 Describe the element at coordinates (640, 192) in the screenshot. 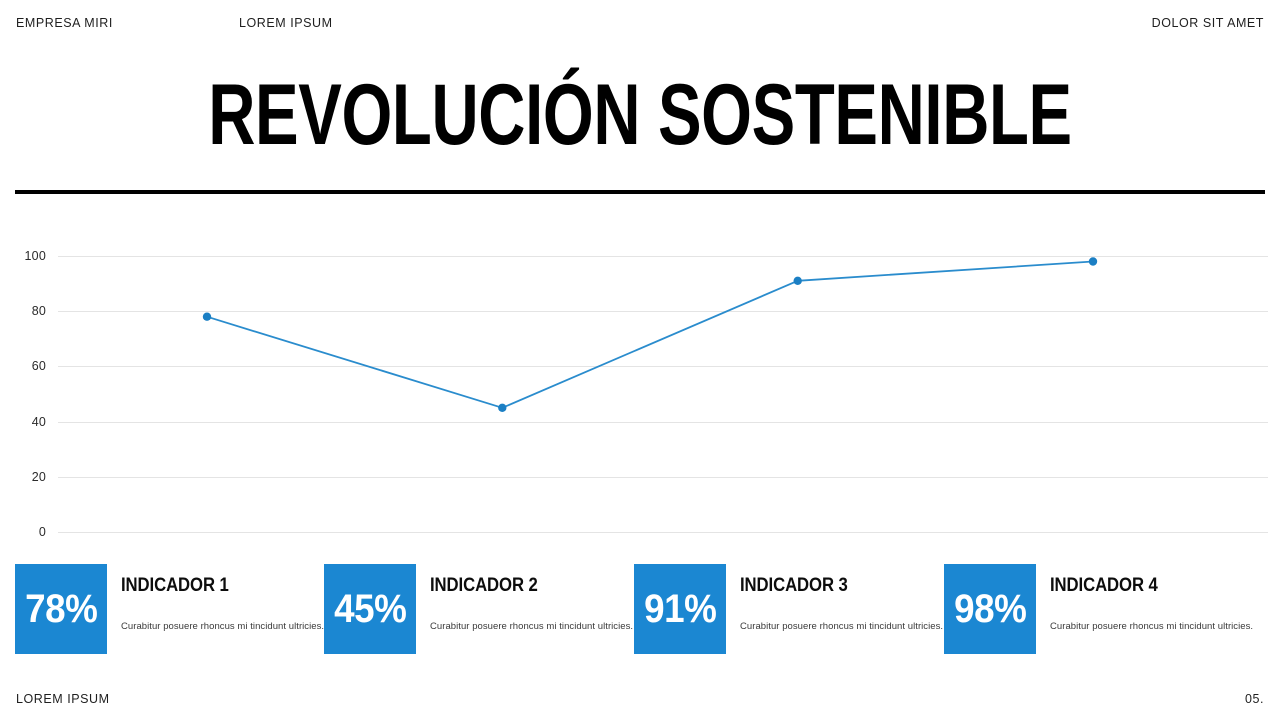

I see `title-divider` at that location.